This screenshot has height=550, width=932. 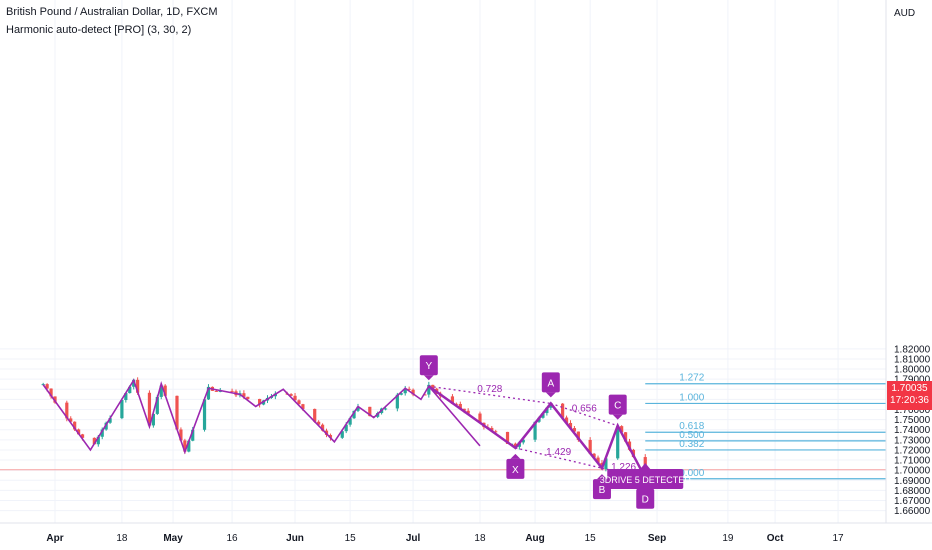 What do you see at coordinates (909, 388) in the screenshot?
I see `last-price-value: 1.70035` at bounding box center [909, 388].